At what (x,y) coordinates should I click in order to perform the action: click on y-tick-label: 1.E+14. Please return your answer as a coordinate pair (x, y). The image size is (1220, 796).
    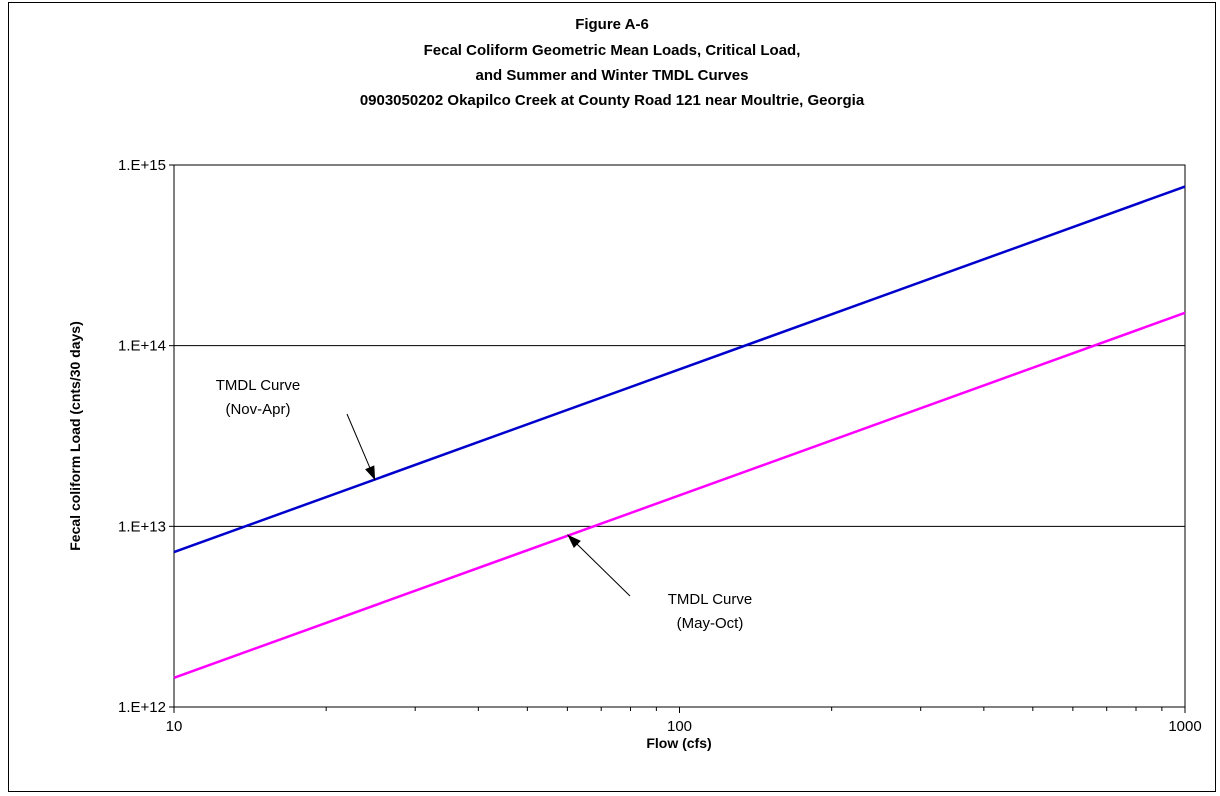
    Looking at the image, I should click on (142, 346).